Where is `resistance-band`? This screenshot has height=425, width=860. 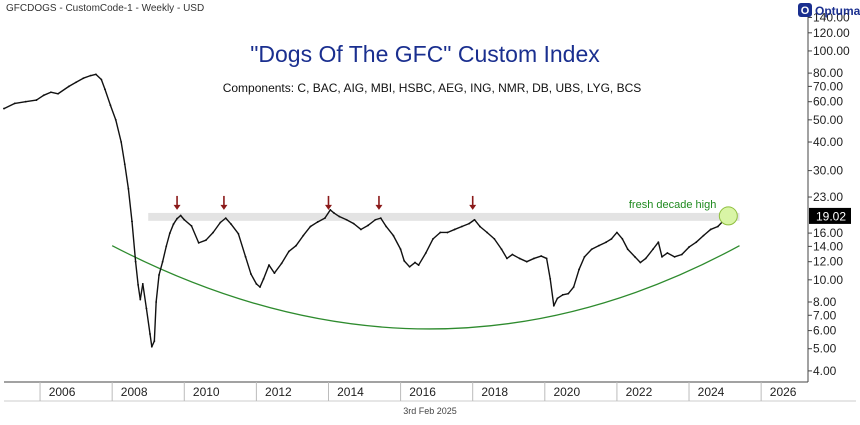 resistance-band is located at coordinates (444, 216).